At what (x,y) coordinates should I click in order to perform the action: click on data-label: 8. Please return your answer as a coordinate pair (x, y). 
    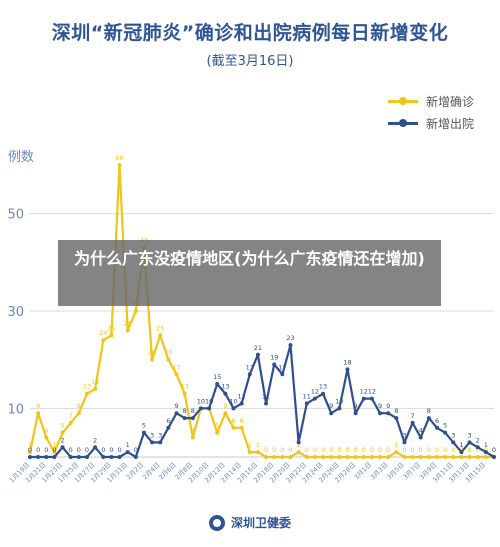
    Looking at the image, I should click on (185, 411).